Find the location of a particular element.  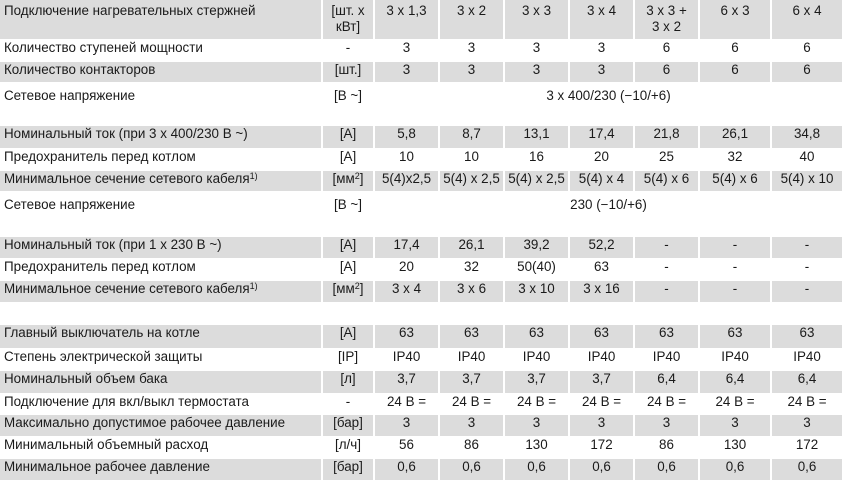

row-value: 20 is located at coordinates (602, 159).